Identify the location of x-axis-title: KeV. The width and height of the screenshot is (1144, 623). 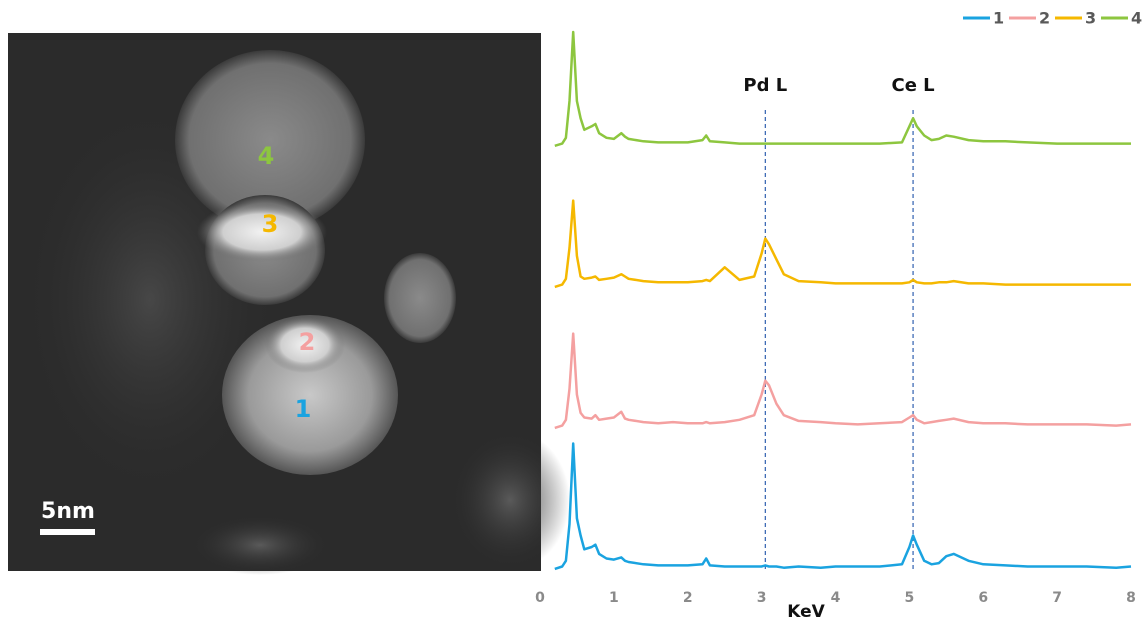
(806, 612).